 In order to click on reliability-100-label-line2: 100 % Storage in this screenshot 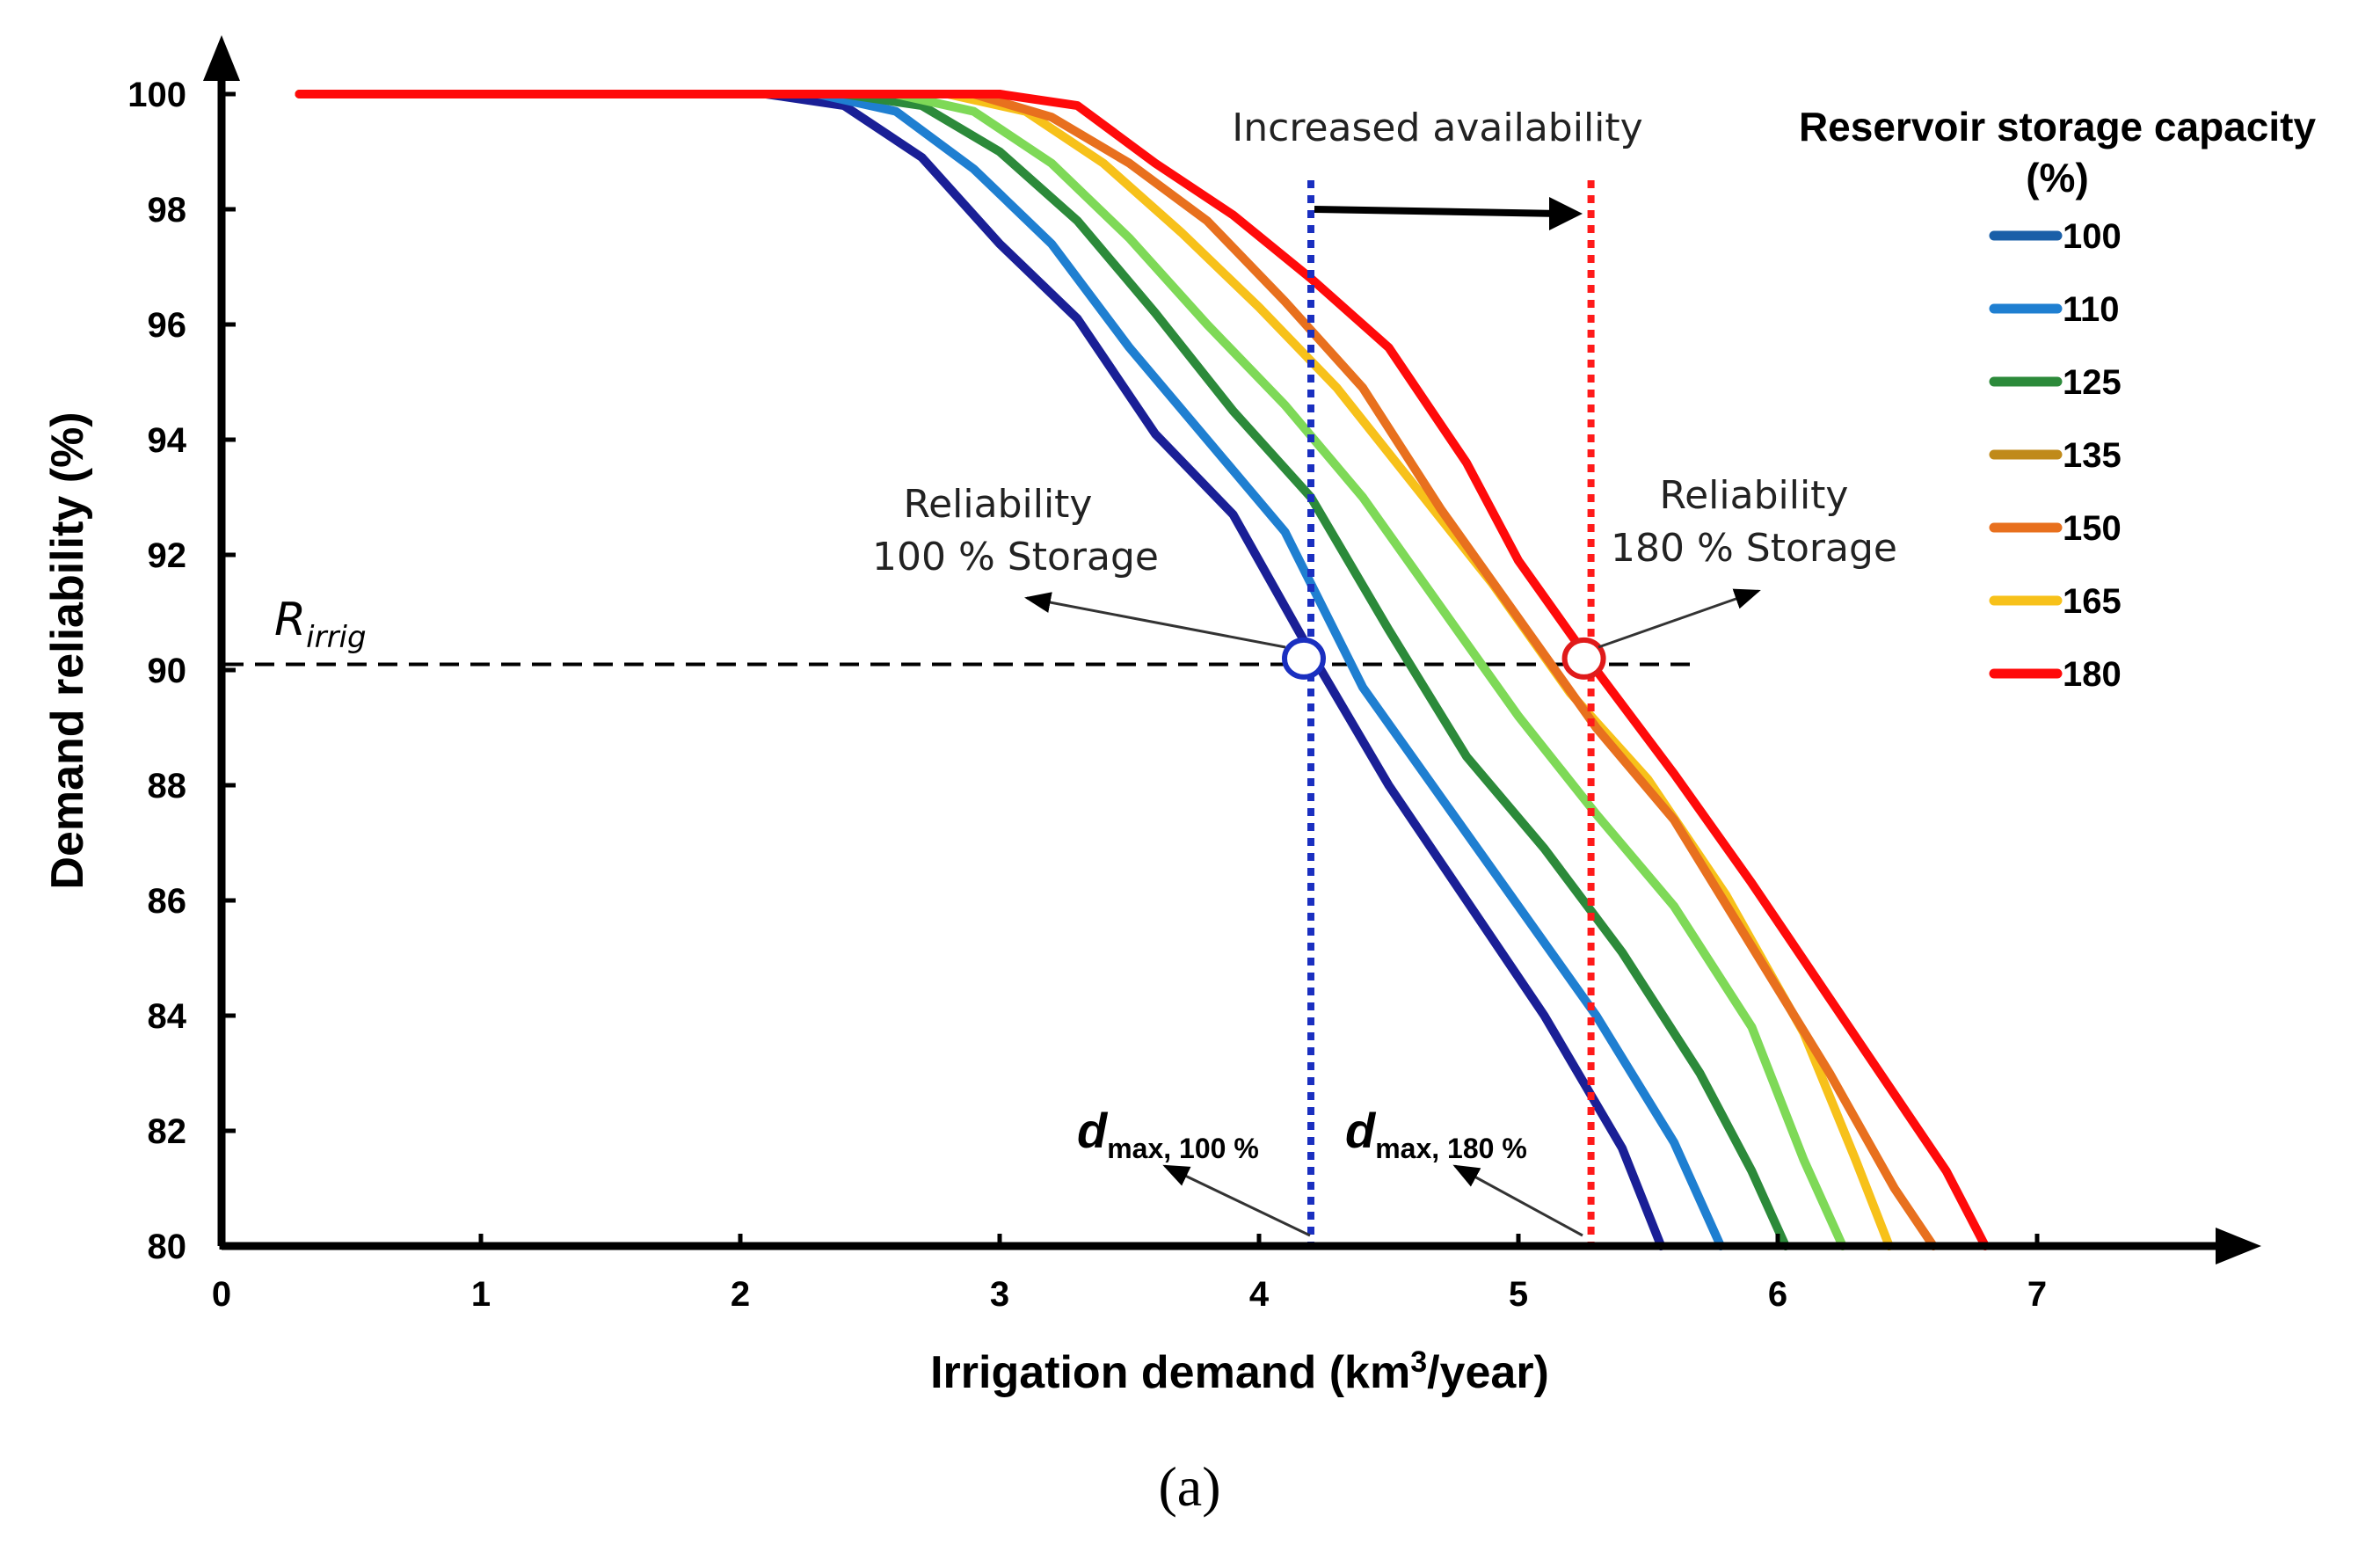, I will do `click(1015, 557)`.